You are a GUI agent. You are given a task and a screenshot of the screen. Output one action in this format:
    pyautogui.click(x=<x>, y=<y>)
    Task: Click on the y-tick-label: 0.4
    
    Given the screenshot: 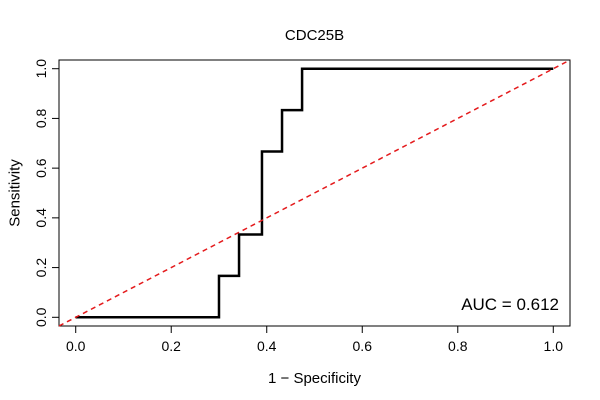 What is the action you would take?
    pyautogui.click(x=41, y=218)
    